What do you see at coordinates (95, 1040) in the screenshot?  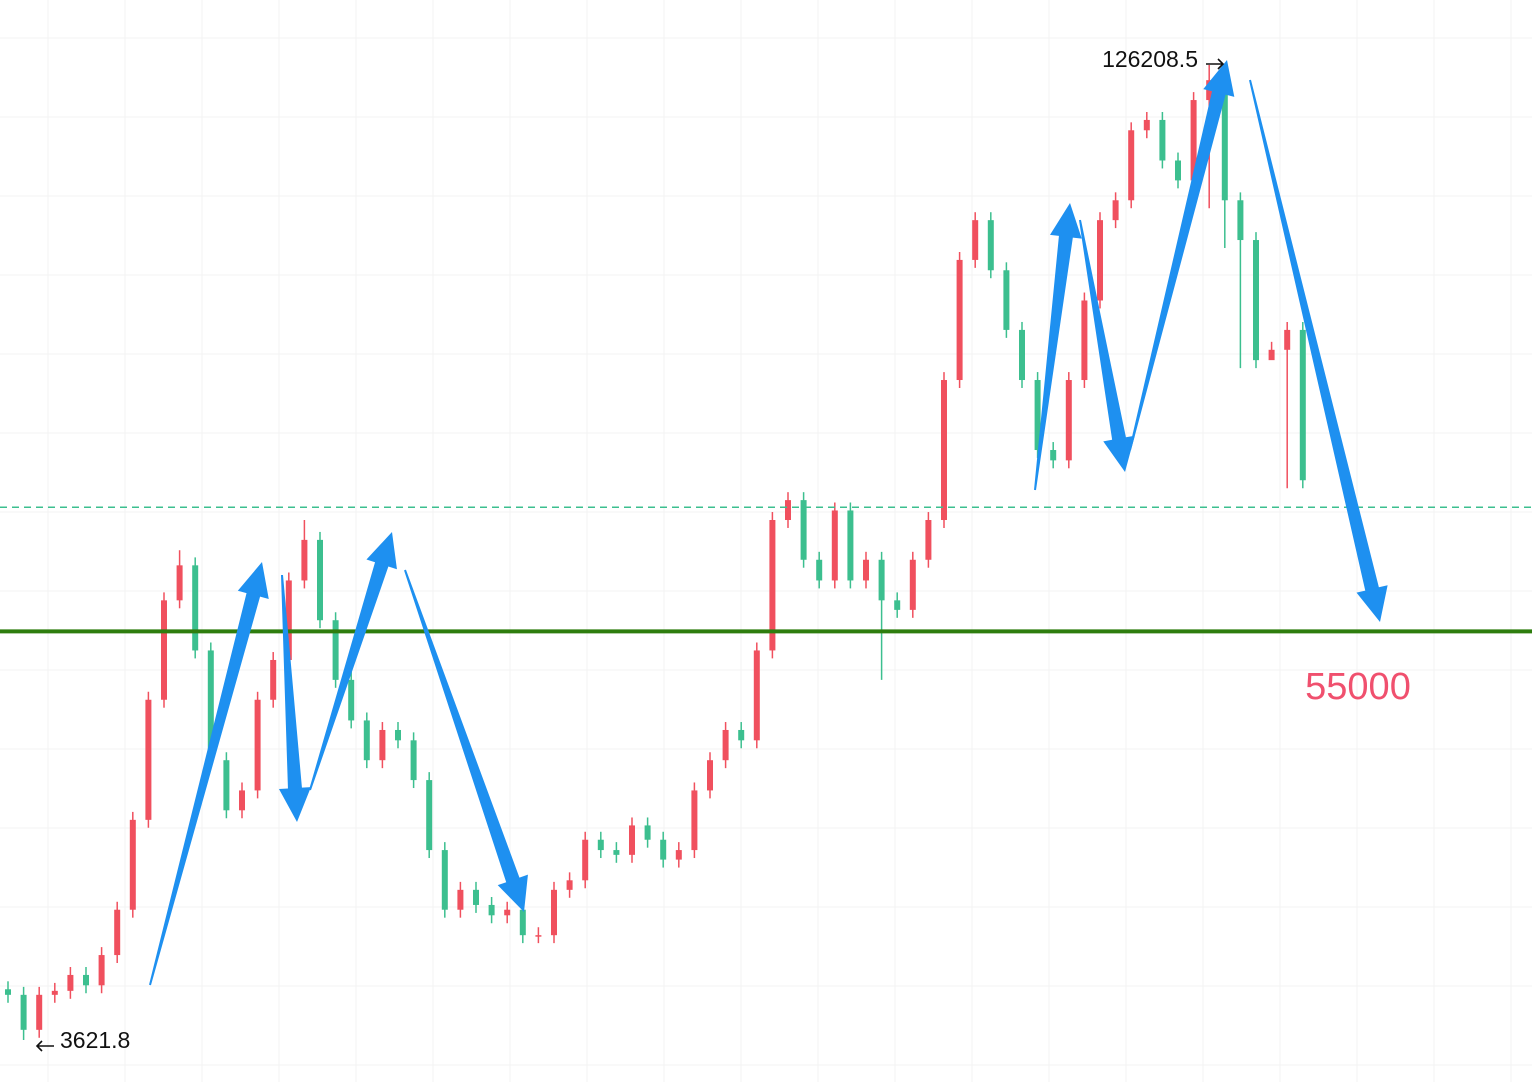 I see `low-label: 3621.8` at bounding box center [95, 1040].